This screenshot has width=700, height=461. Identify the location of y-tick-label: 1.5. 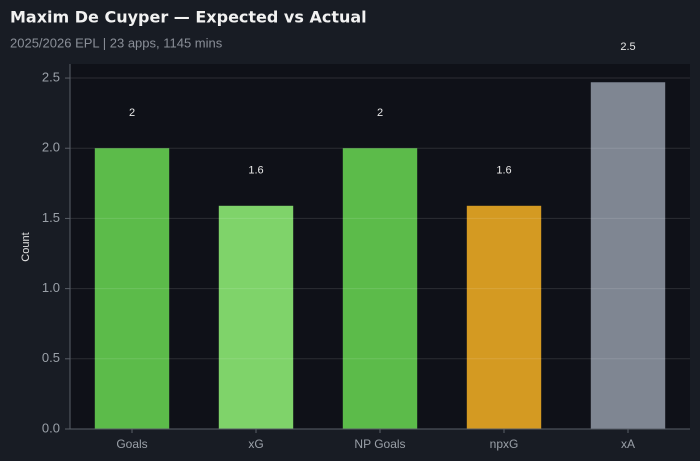
(51, 217).